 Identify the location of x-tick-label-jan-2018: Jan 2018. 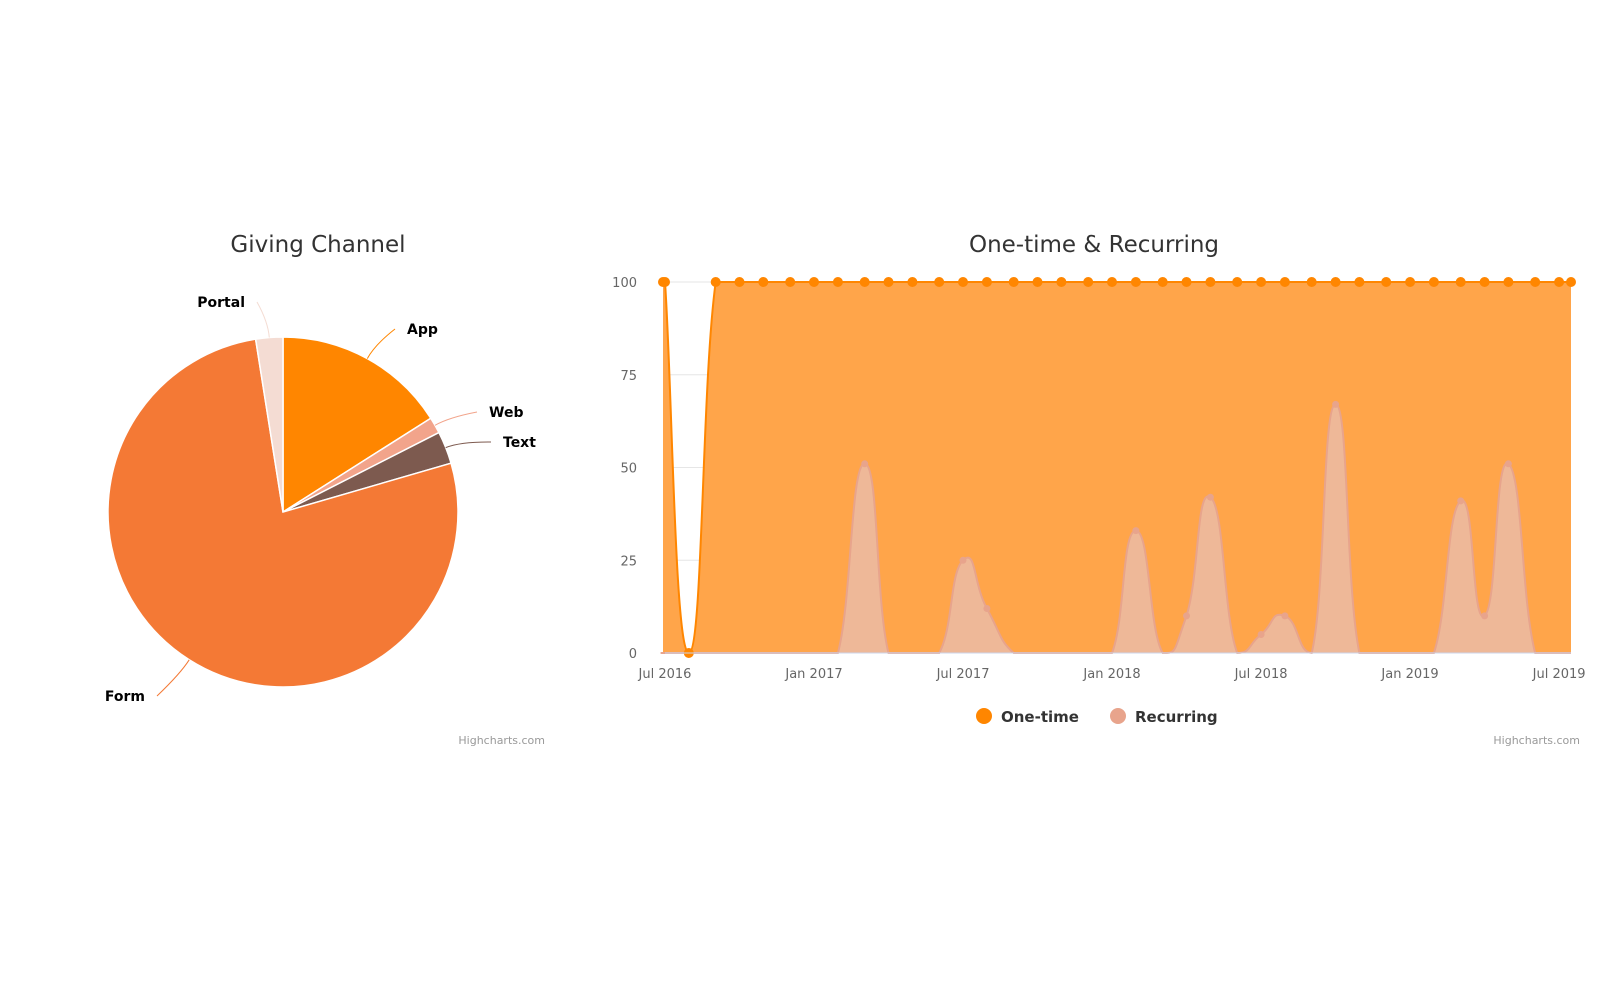
(1111, 674).